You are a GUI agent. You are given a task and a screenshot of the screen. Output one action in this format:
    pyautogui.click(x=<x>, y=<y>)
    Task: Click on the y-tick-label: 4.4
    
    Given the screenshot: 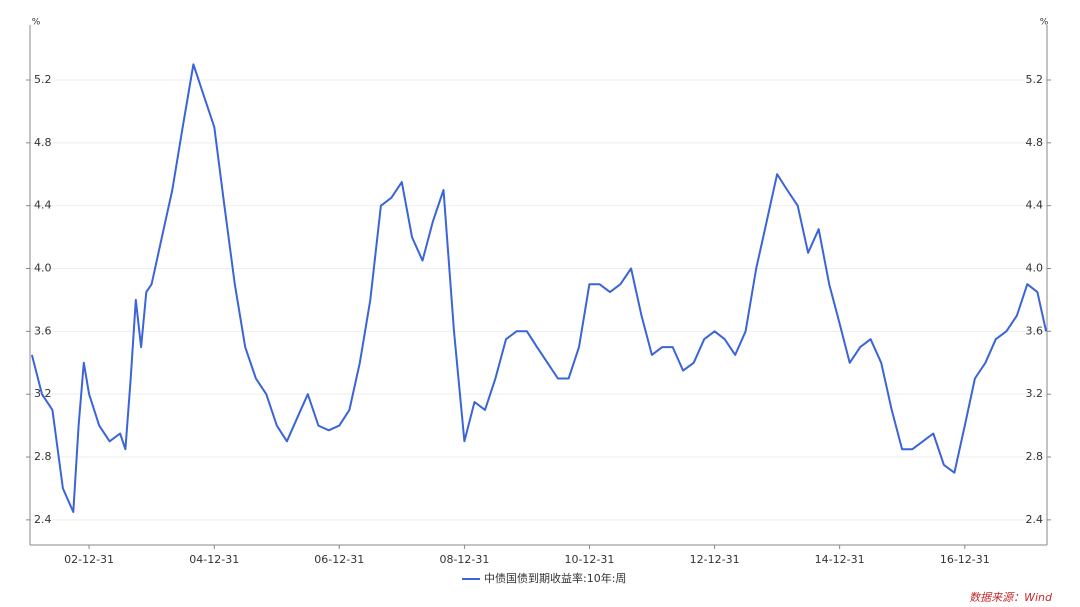 What is the action you would take?
    pyautogui.click(x=43, y=205)
    